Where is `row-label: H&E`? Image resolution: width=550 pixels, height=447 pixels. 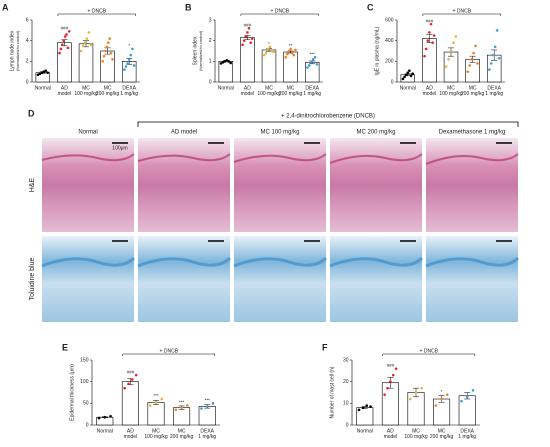 row-label: H&E is located at coordinates (32, 184).